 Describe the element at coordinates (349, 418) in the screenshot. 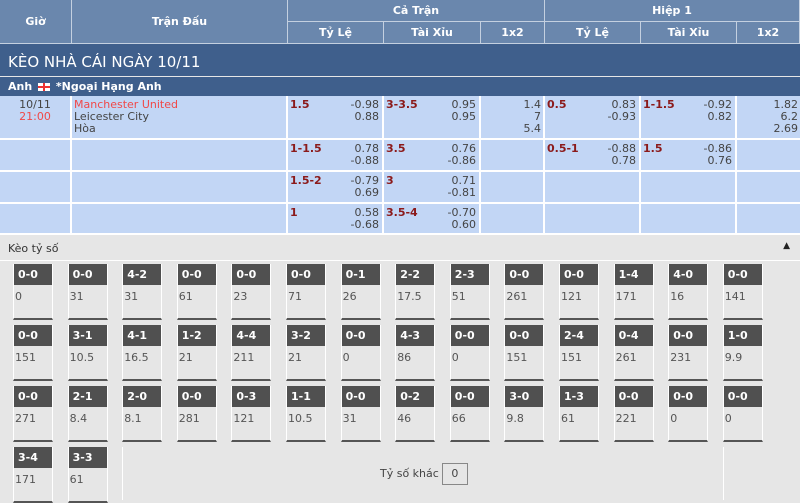

I see `score-odd: 31` at that location.